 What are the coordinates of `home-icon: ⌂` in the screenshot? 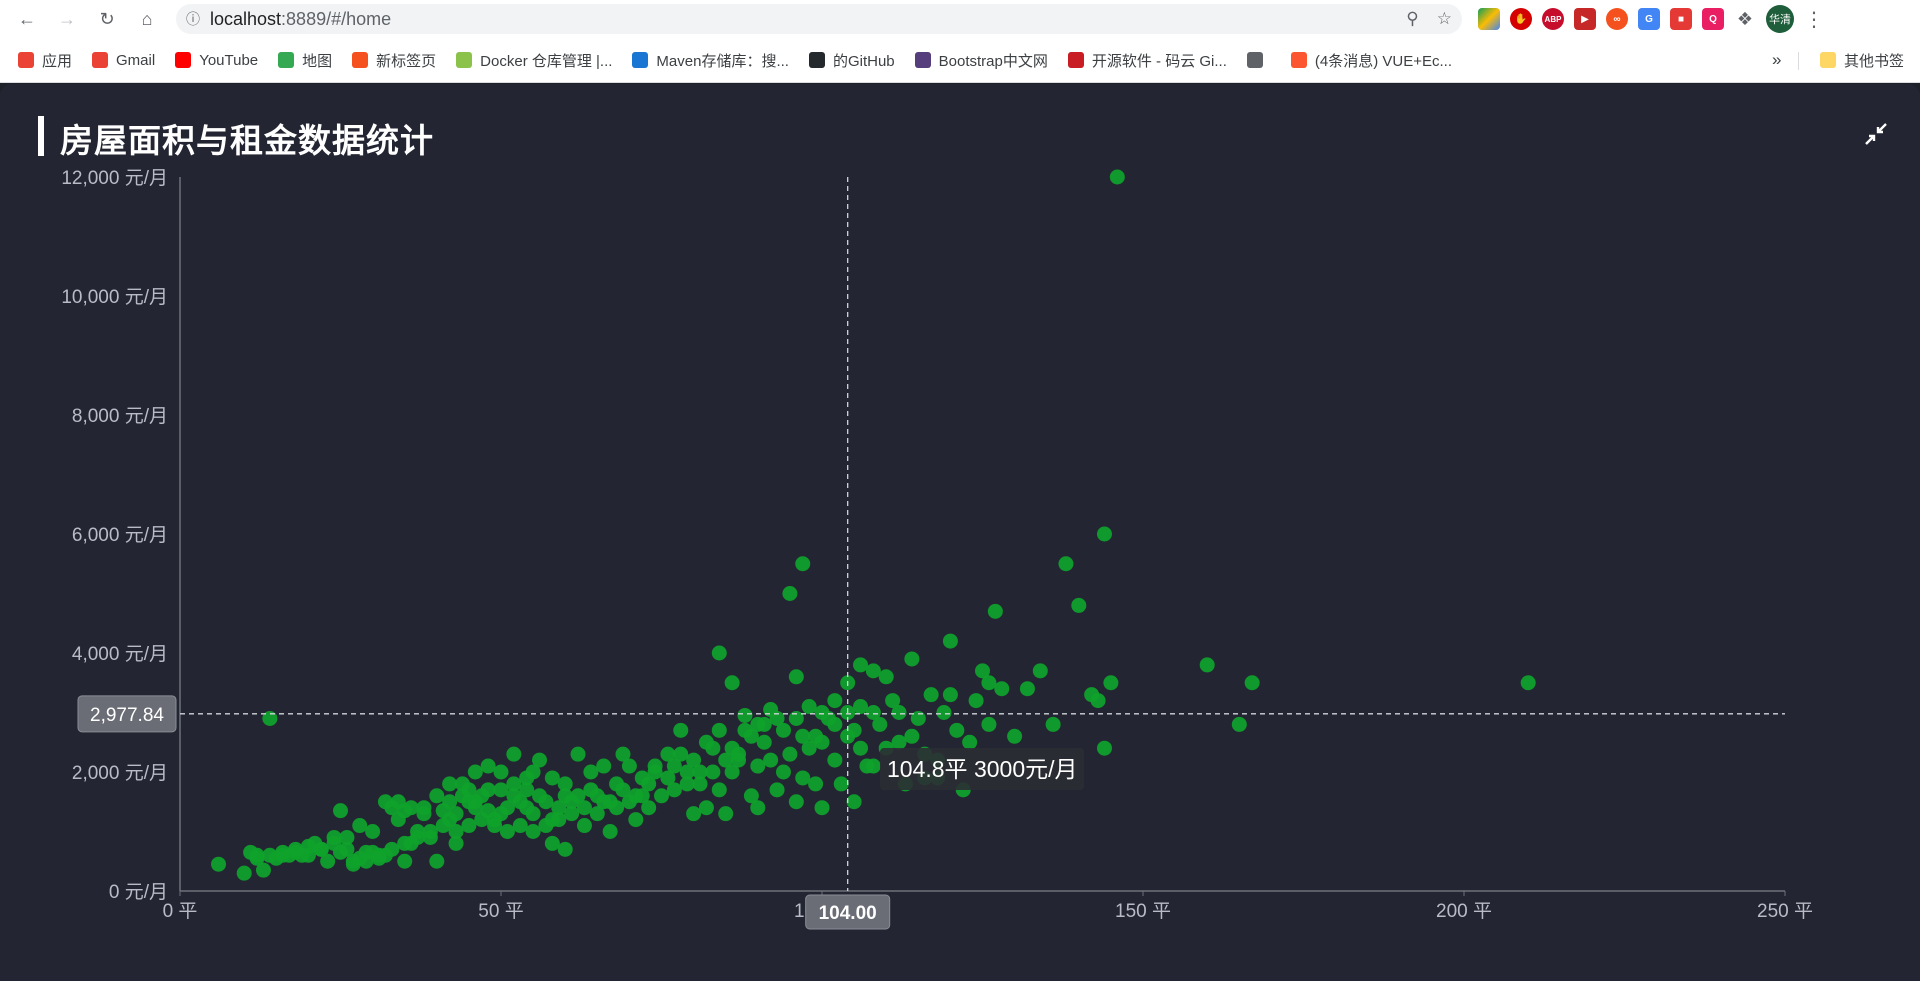 It's located at (147, 18).